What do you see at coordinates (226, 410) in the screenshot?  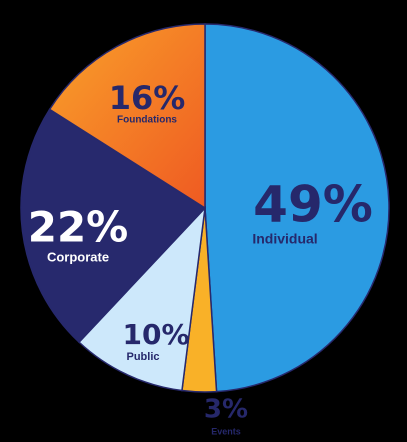 I see `value-label: 3%` at bounding box center [226, 410].